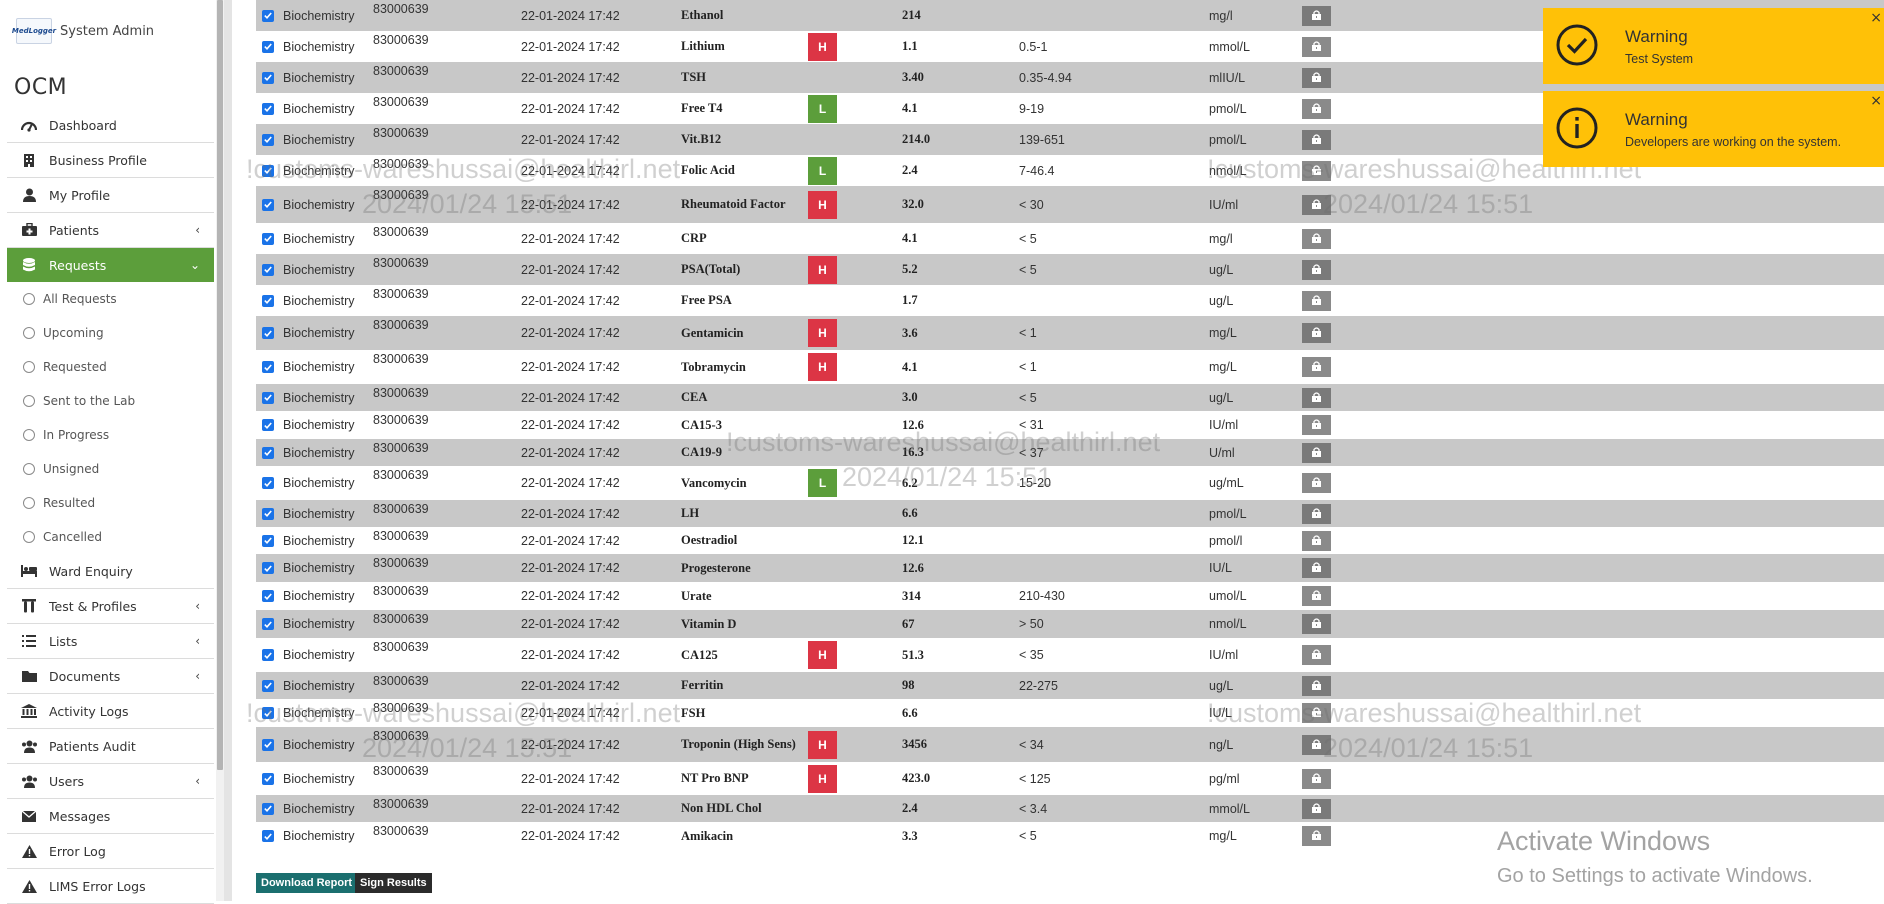 Image resolution: width=1884 pixels, height=904 pixels. What do you see at coordinates (910, 108) in the screenshot?
I see `result-value-cell: 4.1` at bounding box center [910, 108].